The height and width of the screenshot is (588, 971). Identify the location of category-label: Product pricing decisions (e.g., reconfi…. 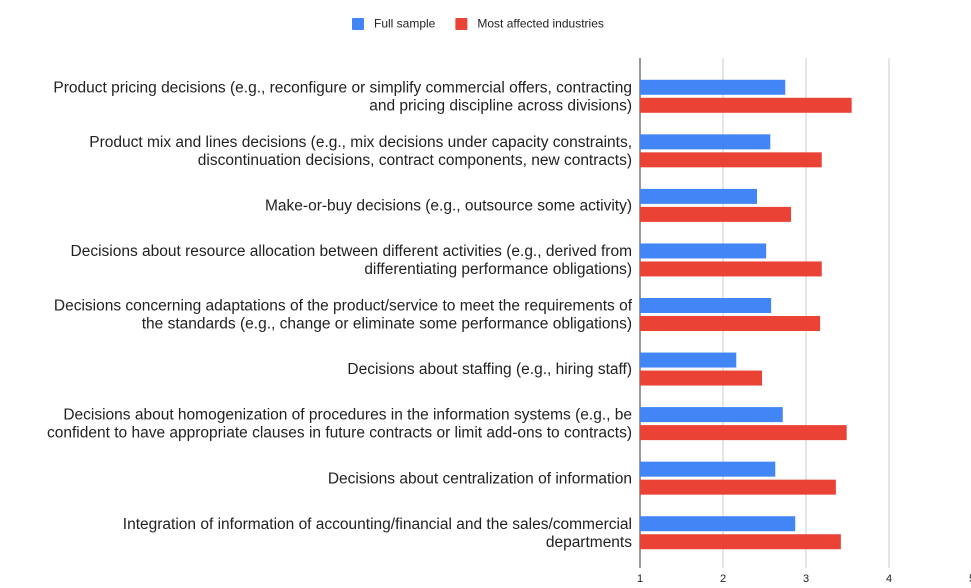
(342, 87).